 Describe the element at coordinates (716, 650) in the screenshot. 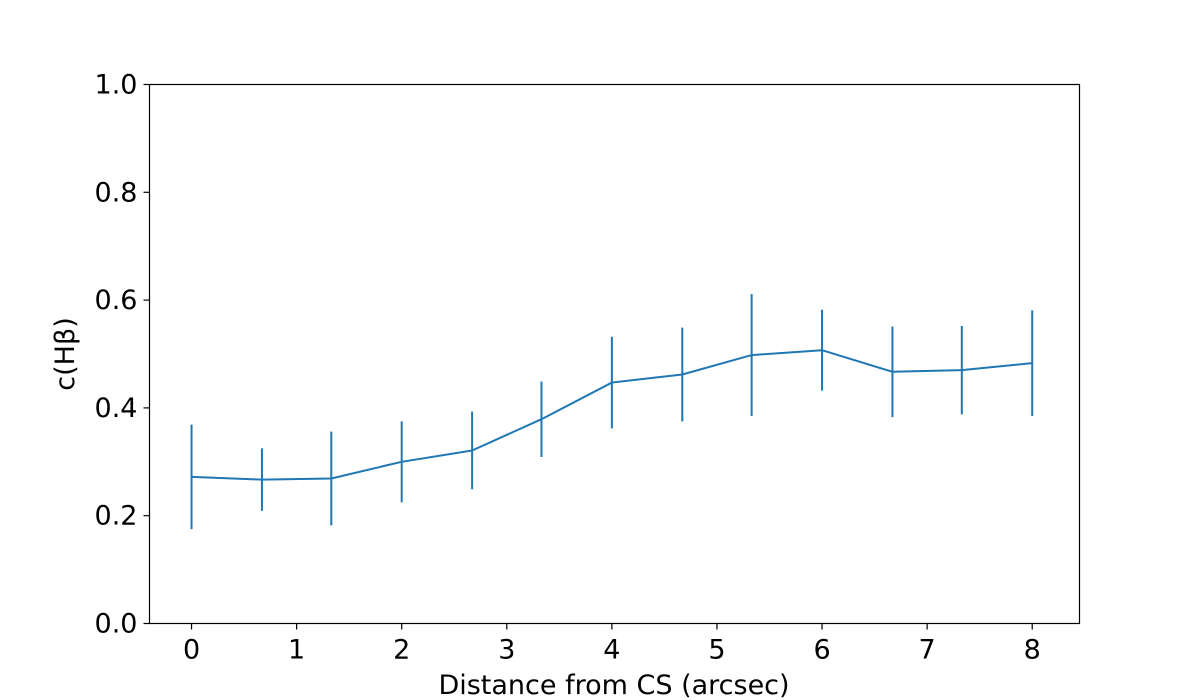

I see `x-tick-label: 5` at that location.